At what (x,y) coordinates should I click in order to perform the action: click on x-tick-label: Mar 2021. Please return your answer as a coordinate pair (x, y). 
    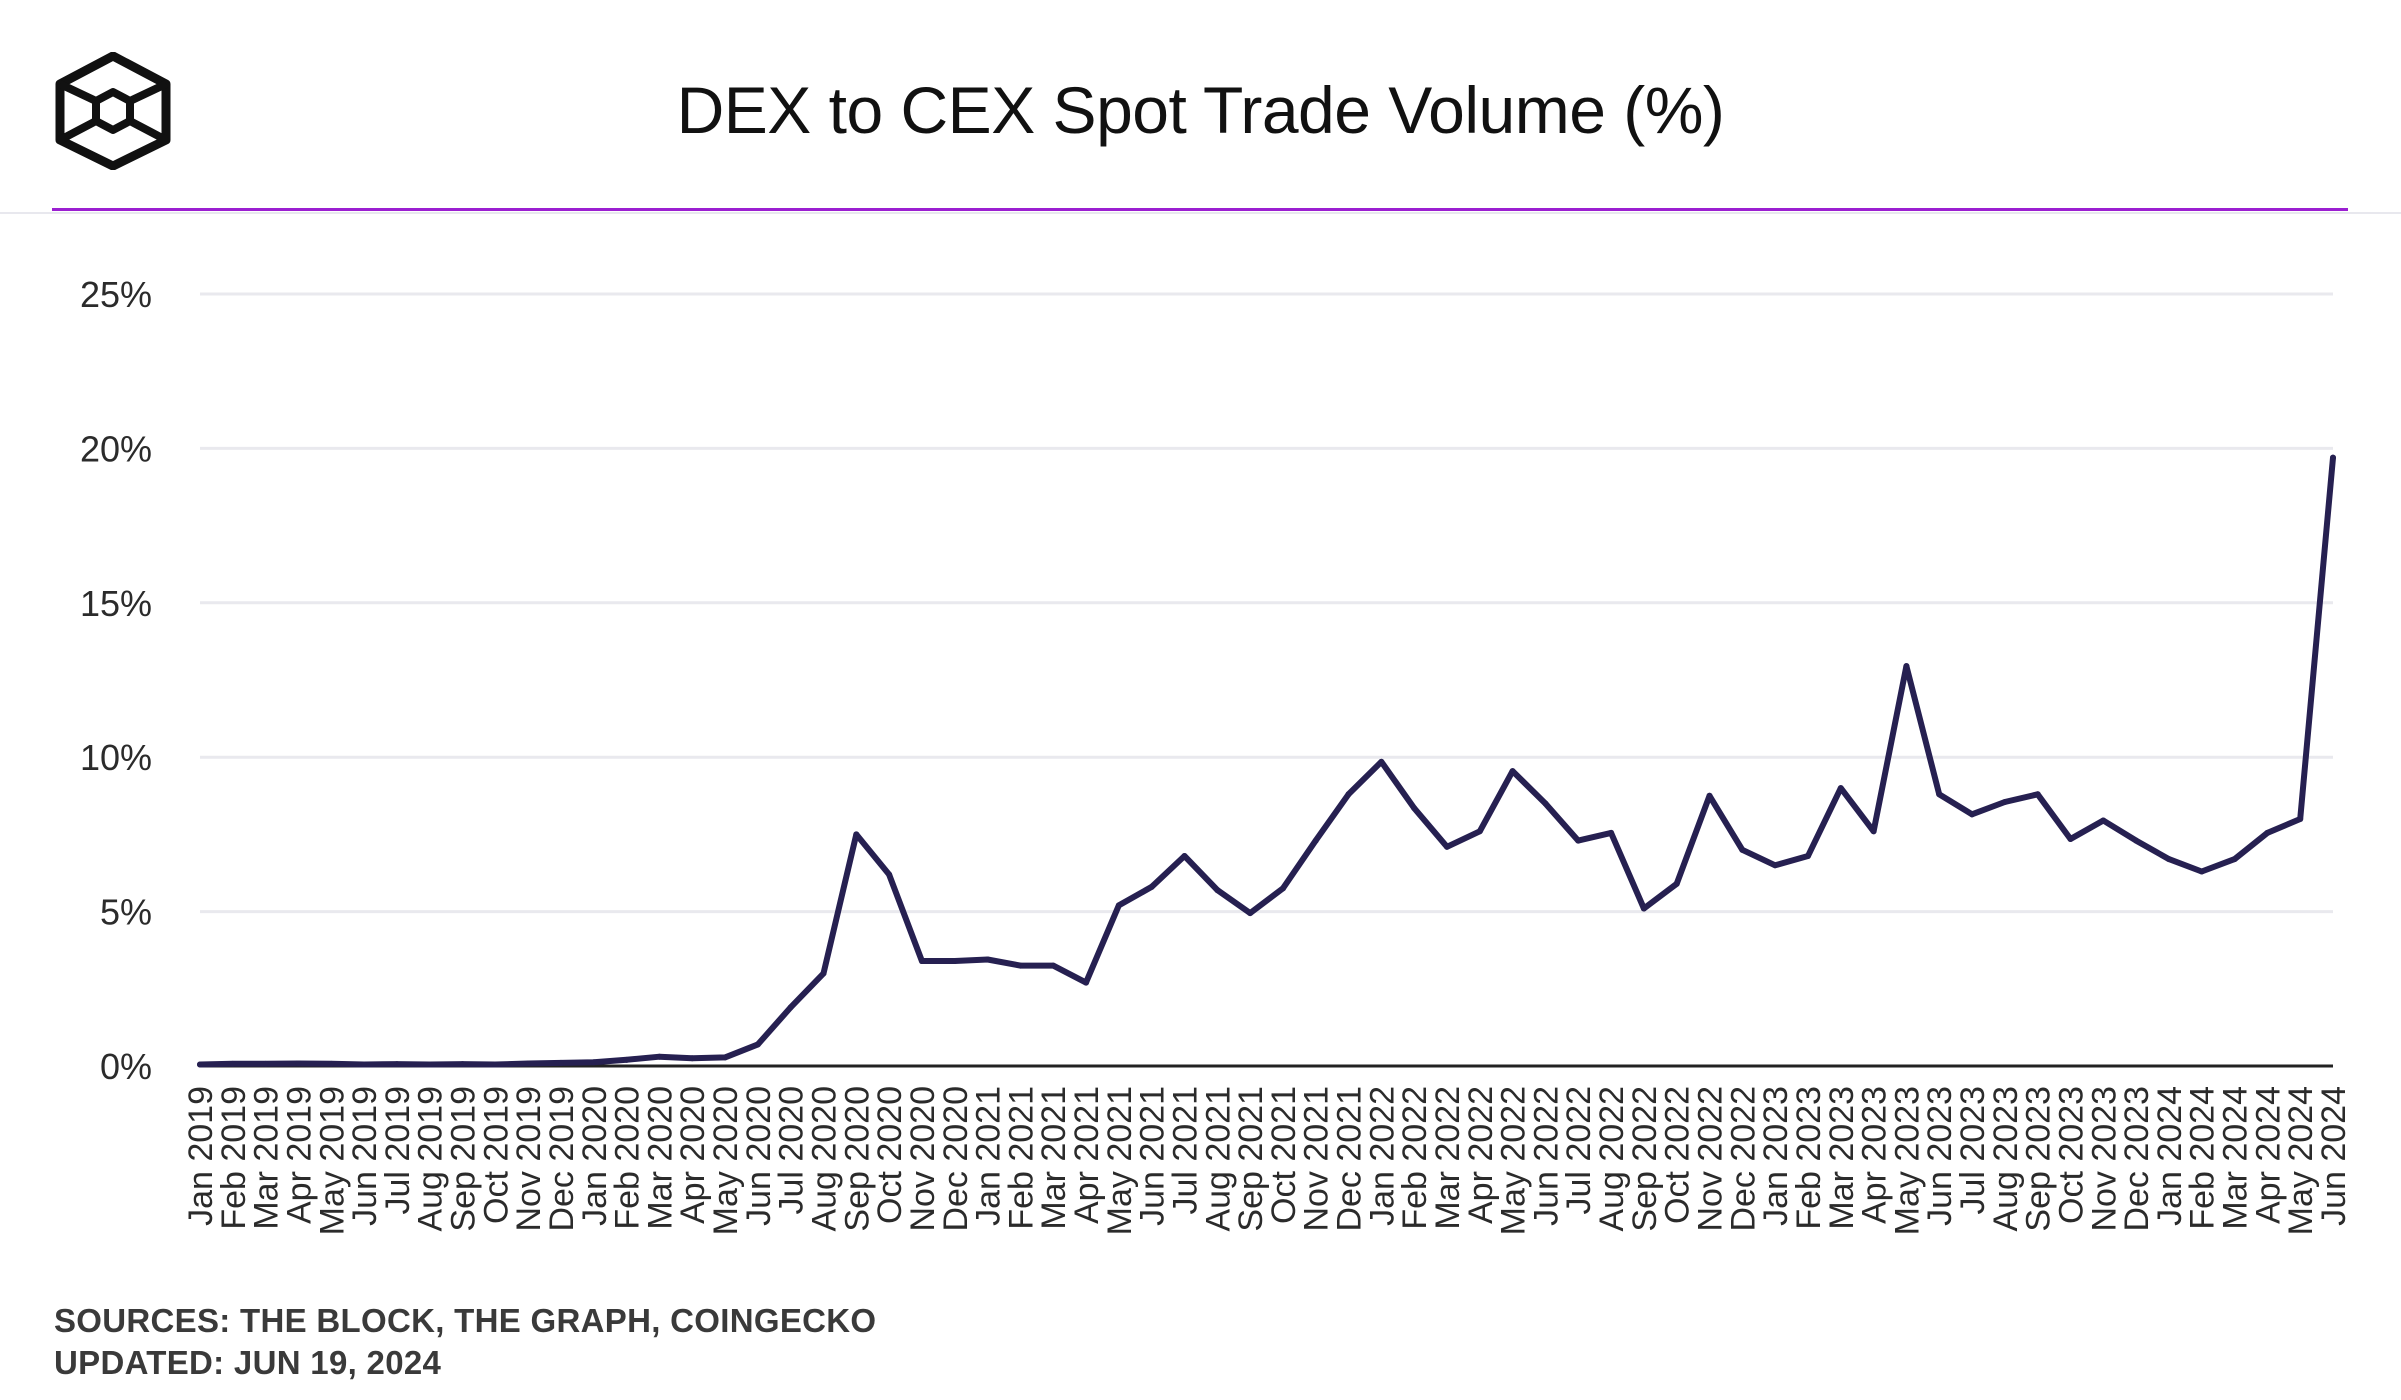
    Looking at the image, I should click on (1054, 1158).